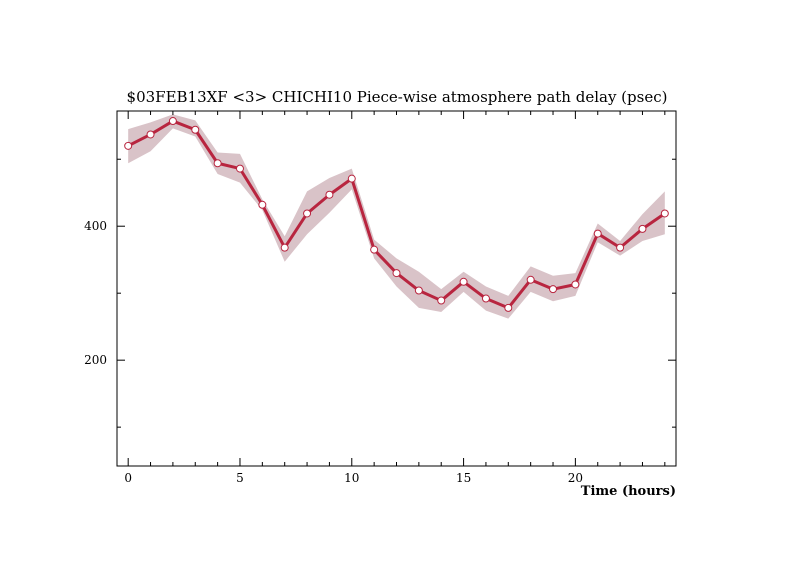 The height and width of the screenshot is (577, 794). I want to click on y-tick-label: 400, so click(95, 226).